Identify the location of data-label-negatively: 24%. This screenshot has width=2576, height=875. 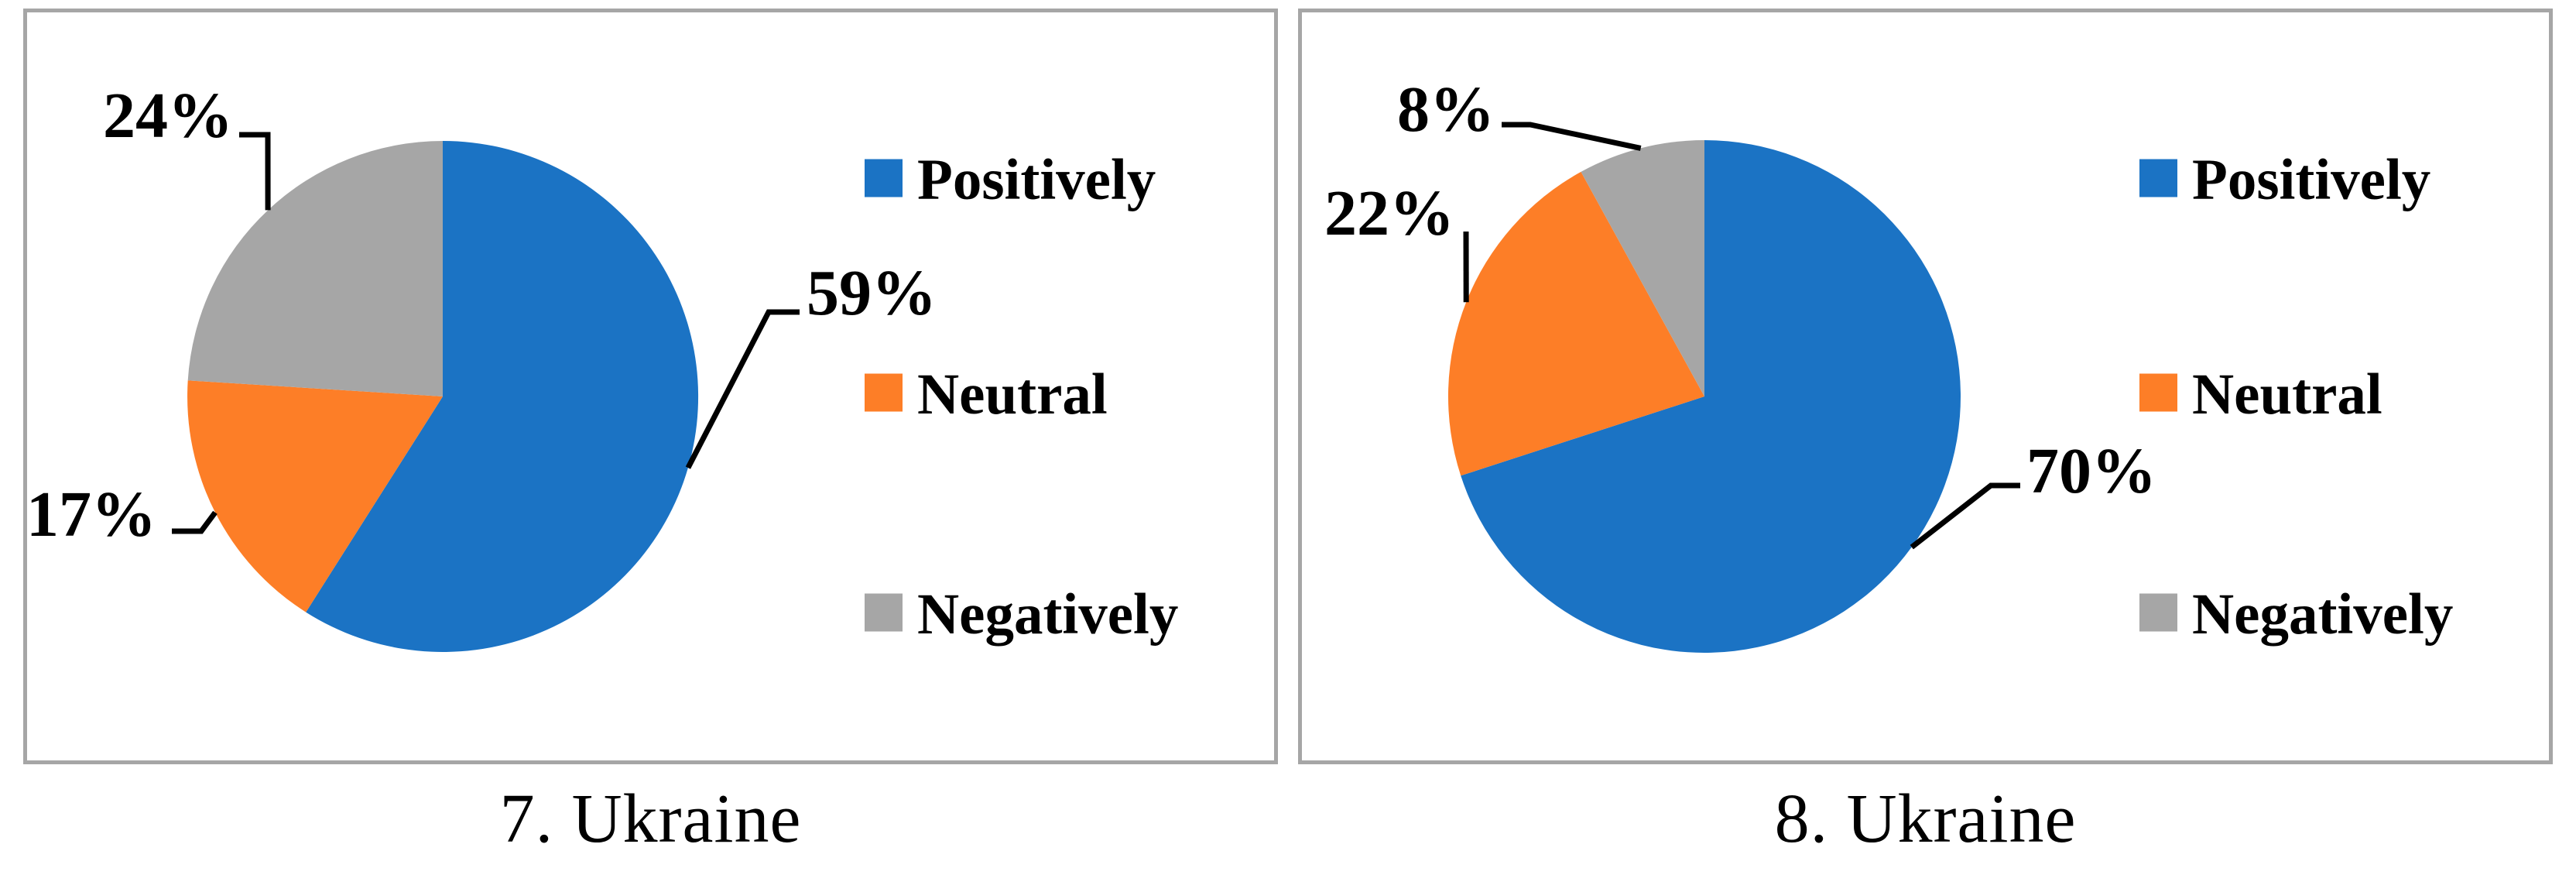
(168, 116).